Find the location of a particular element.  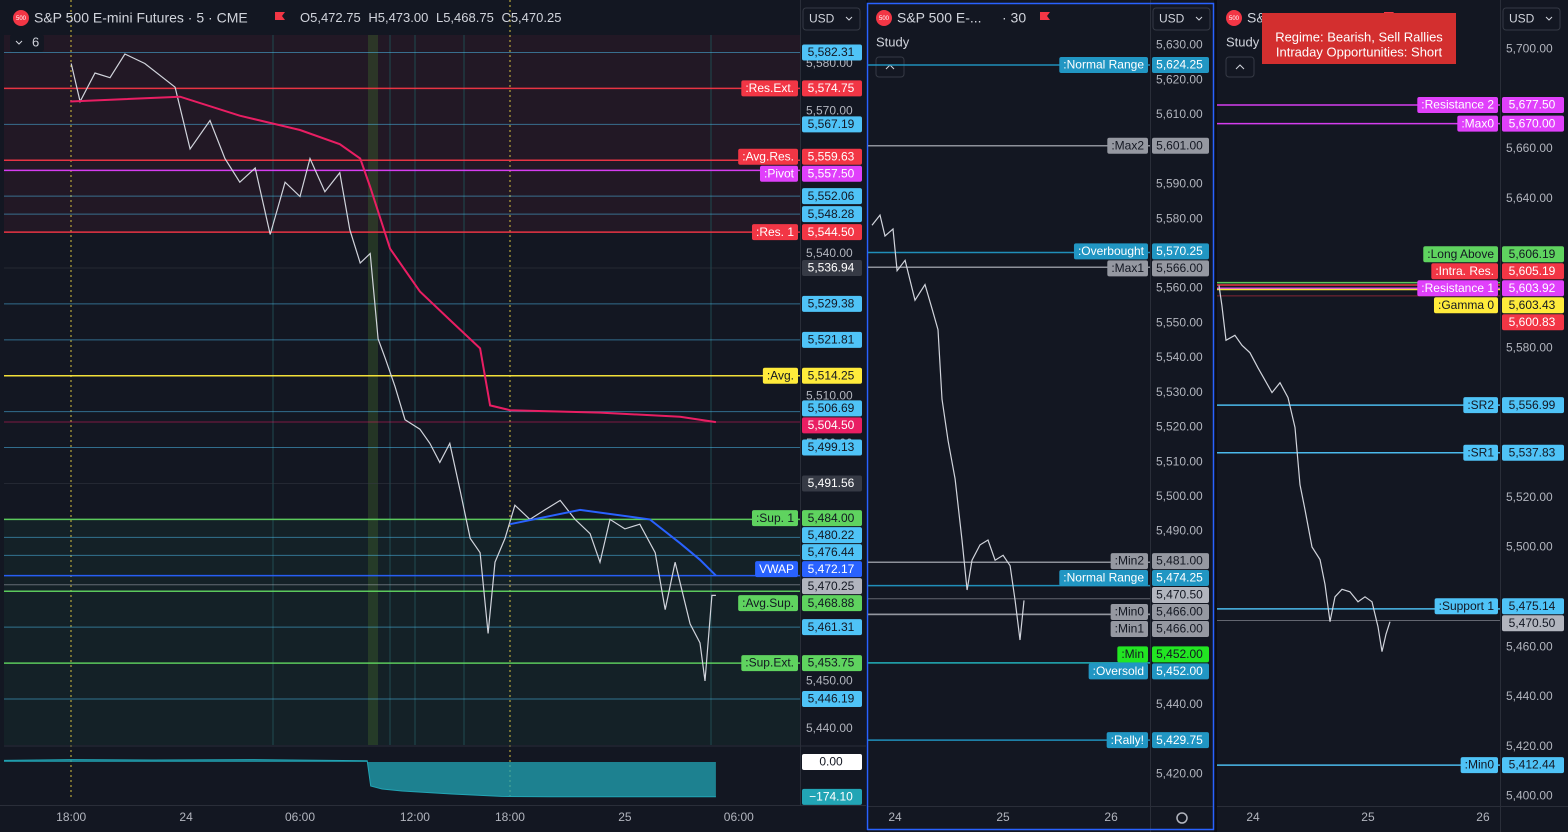

oscillator-line is located at coordinates (359, 778).